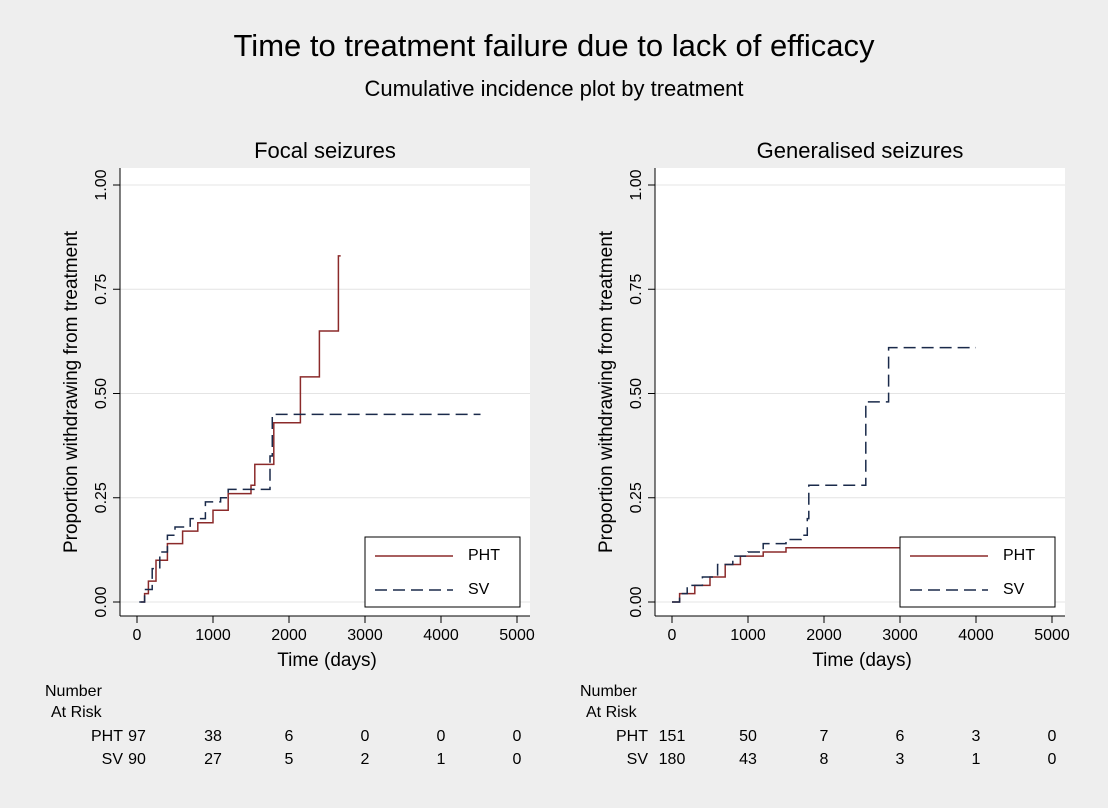  Describe the element at coordinates (137, 736) in the screenshot. I see `risk-value: 97` at that location.